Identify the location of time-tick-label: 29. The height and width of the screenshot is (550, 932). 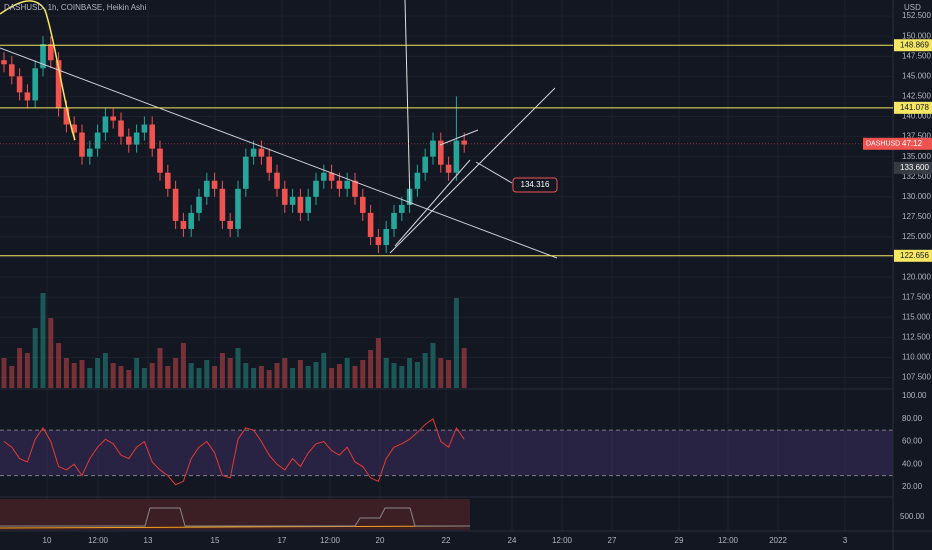
(679, 540).